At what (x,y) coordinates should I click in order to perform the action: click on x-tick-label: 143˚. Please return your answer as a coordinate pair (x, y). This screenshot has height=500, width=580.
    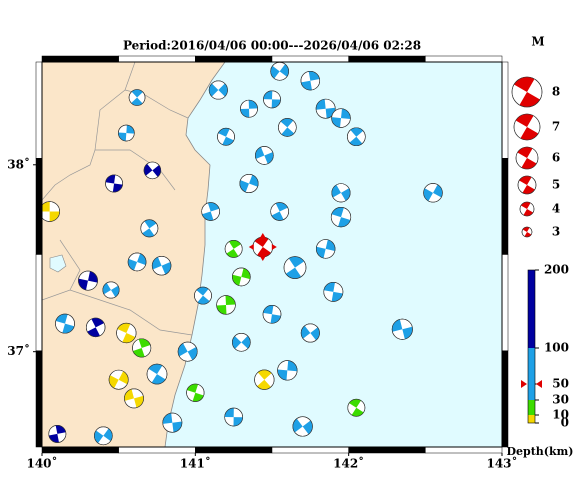
    Looking at the image, I should click on (501, 463).